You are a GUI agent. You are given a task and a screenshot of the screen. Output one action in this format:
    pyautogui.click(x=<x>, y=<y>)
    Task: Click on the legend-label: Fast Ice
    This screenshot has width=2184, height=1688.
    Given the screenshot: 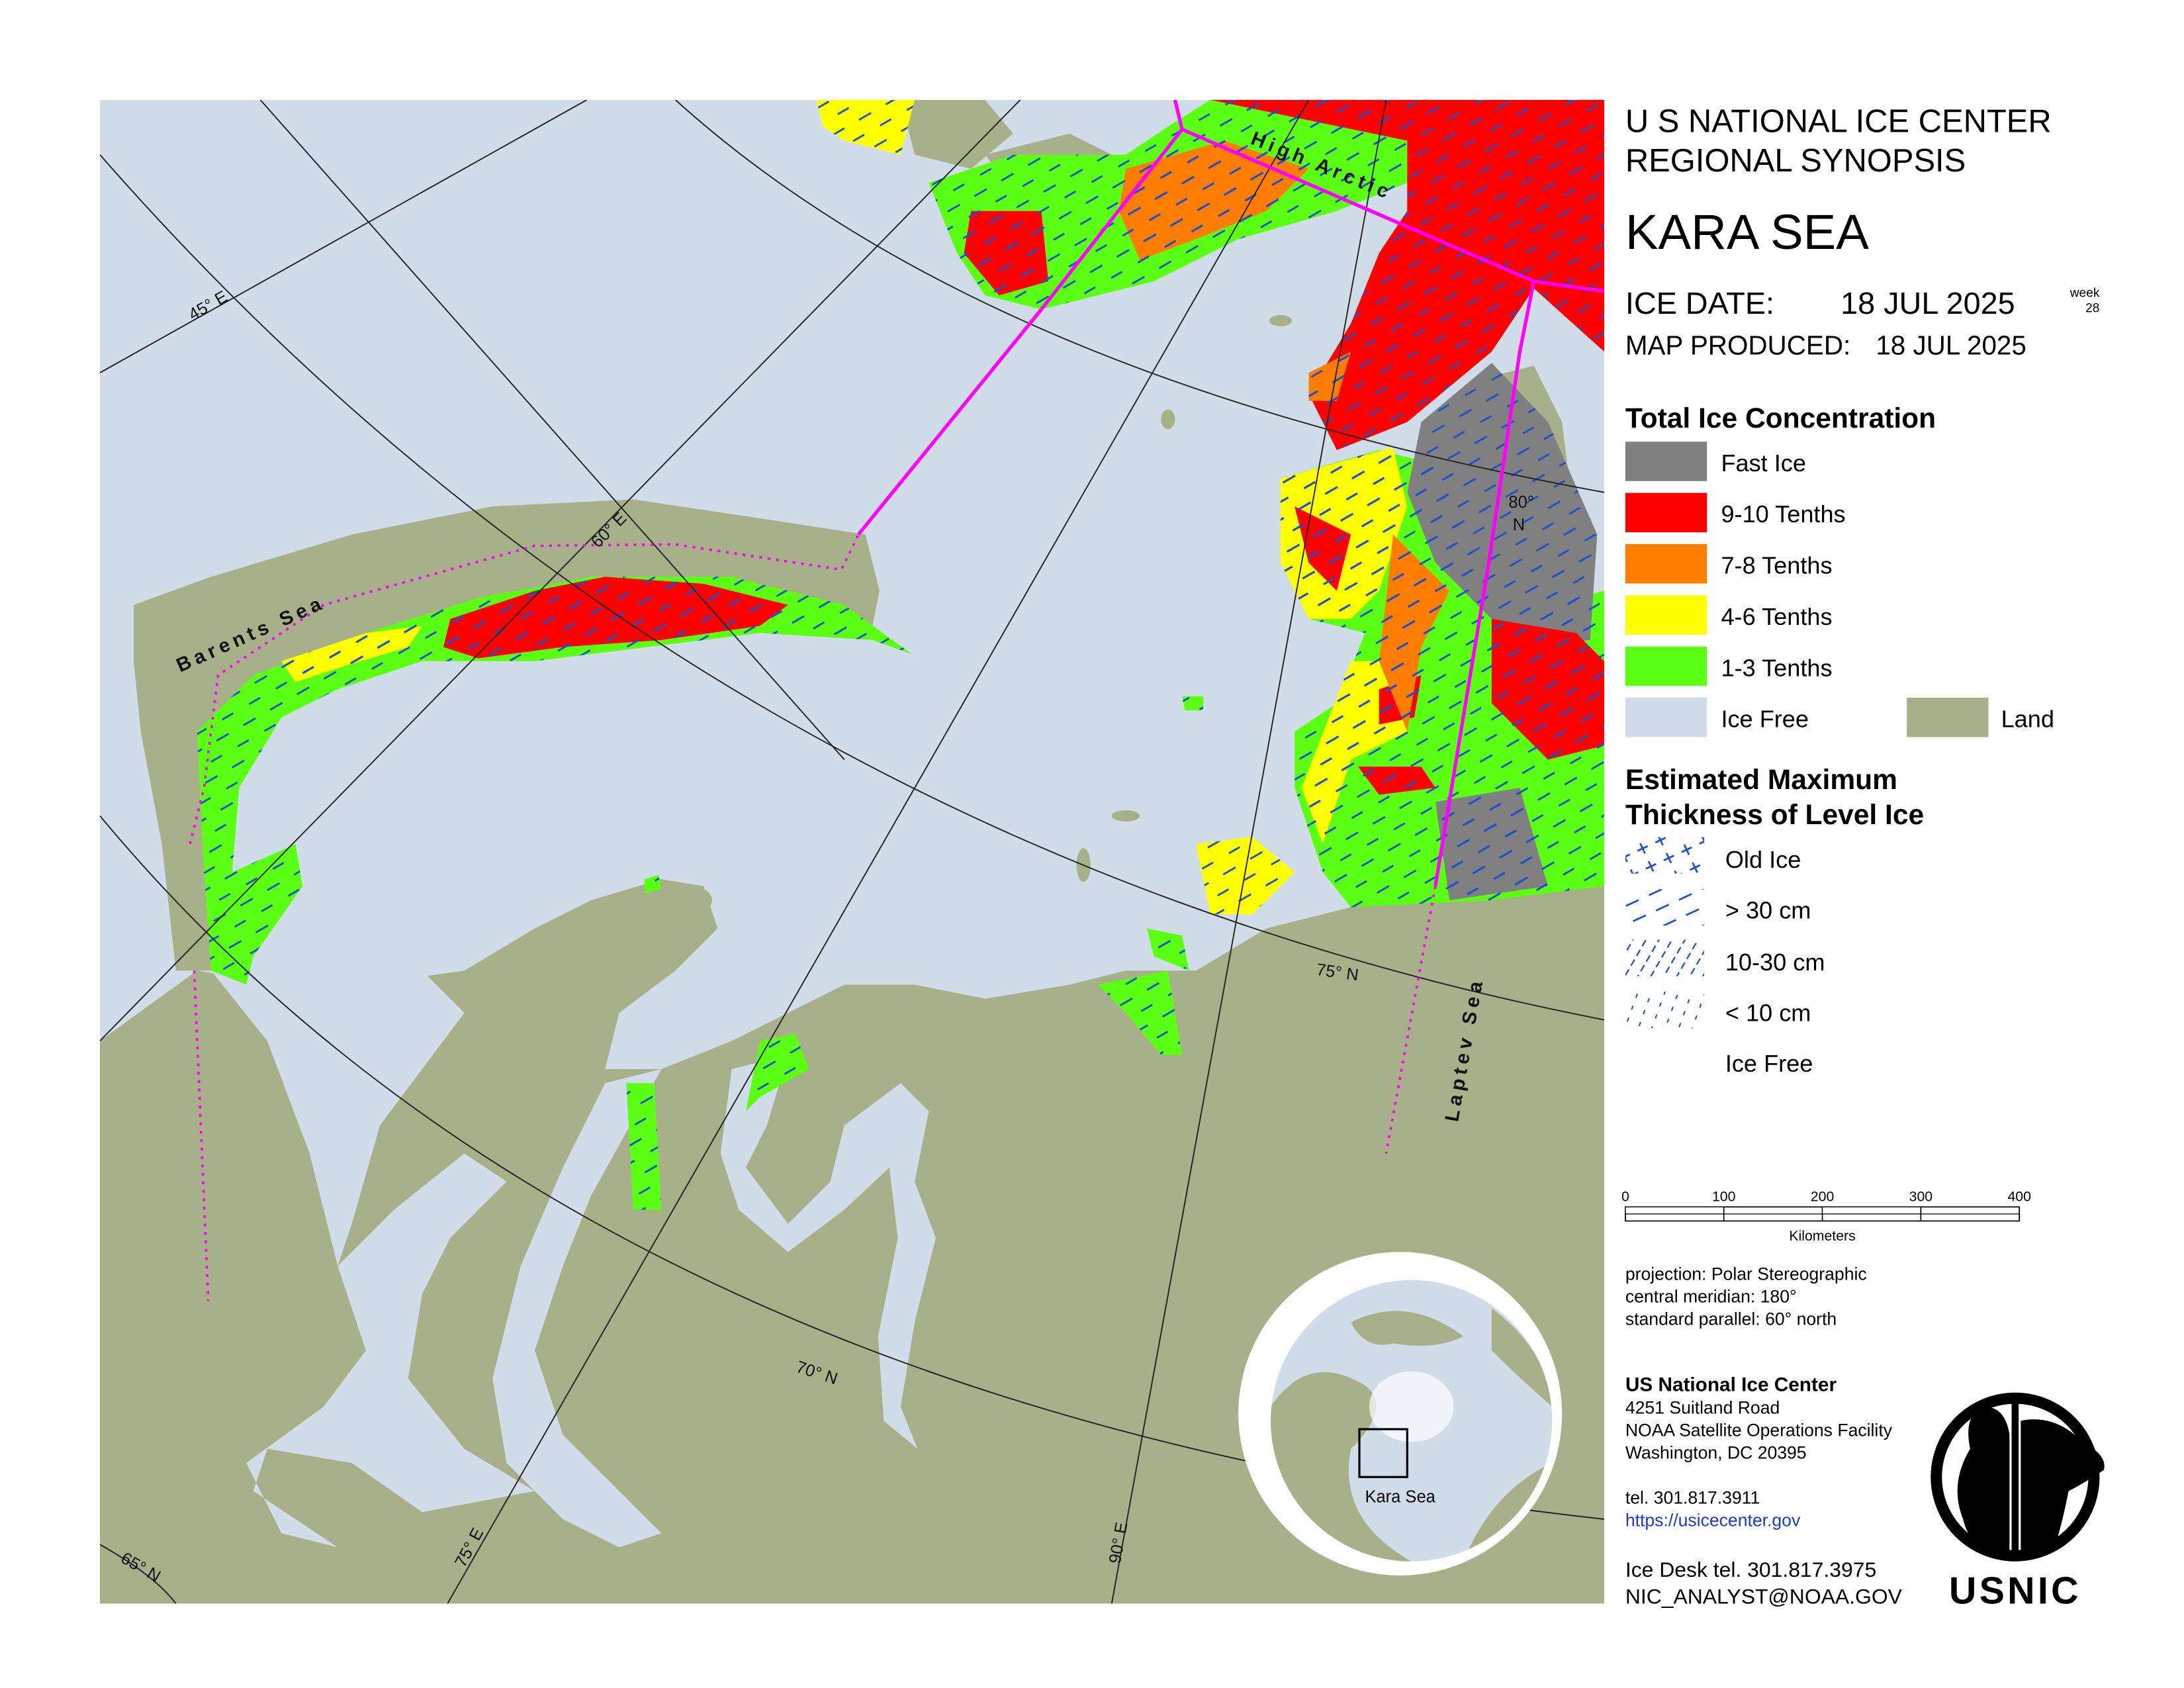 What is the action you would take?
    pyautogui.click(x=1763, y=463)
    